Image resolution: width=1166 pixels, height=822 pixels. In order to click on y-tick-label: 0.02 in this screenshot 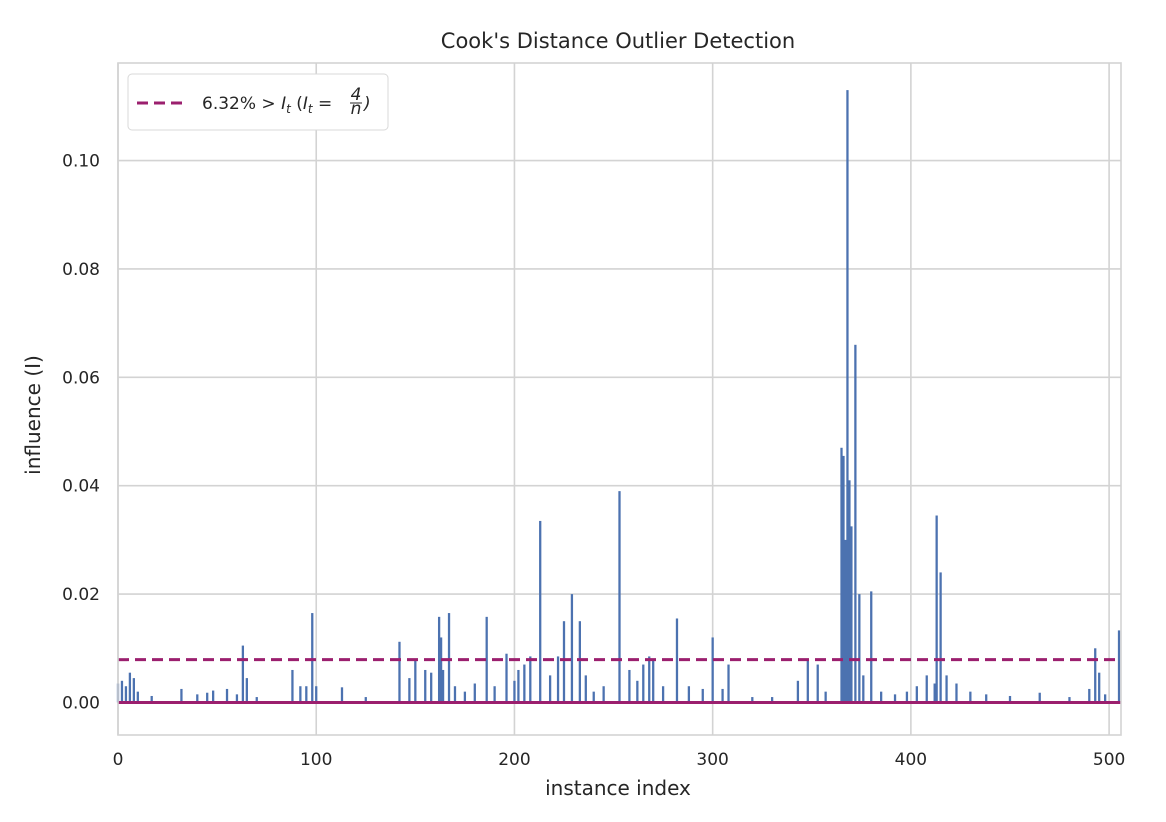, I will do `click(81, 595)`.